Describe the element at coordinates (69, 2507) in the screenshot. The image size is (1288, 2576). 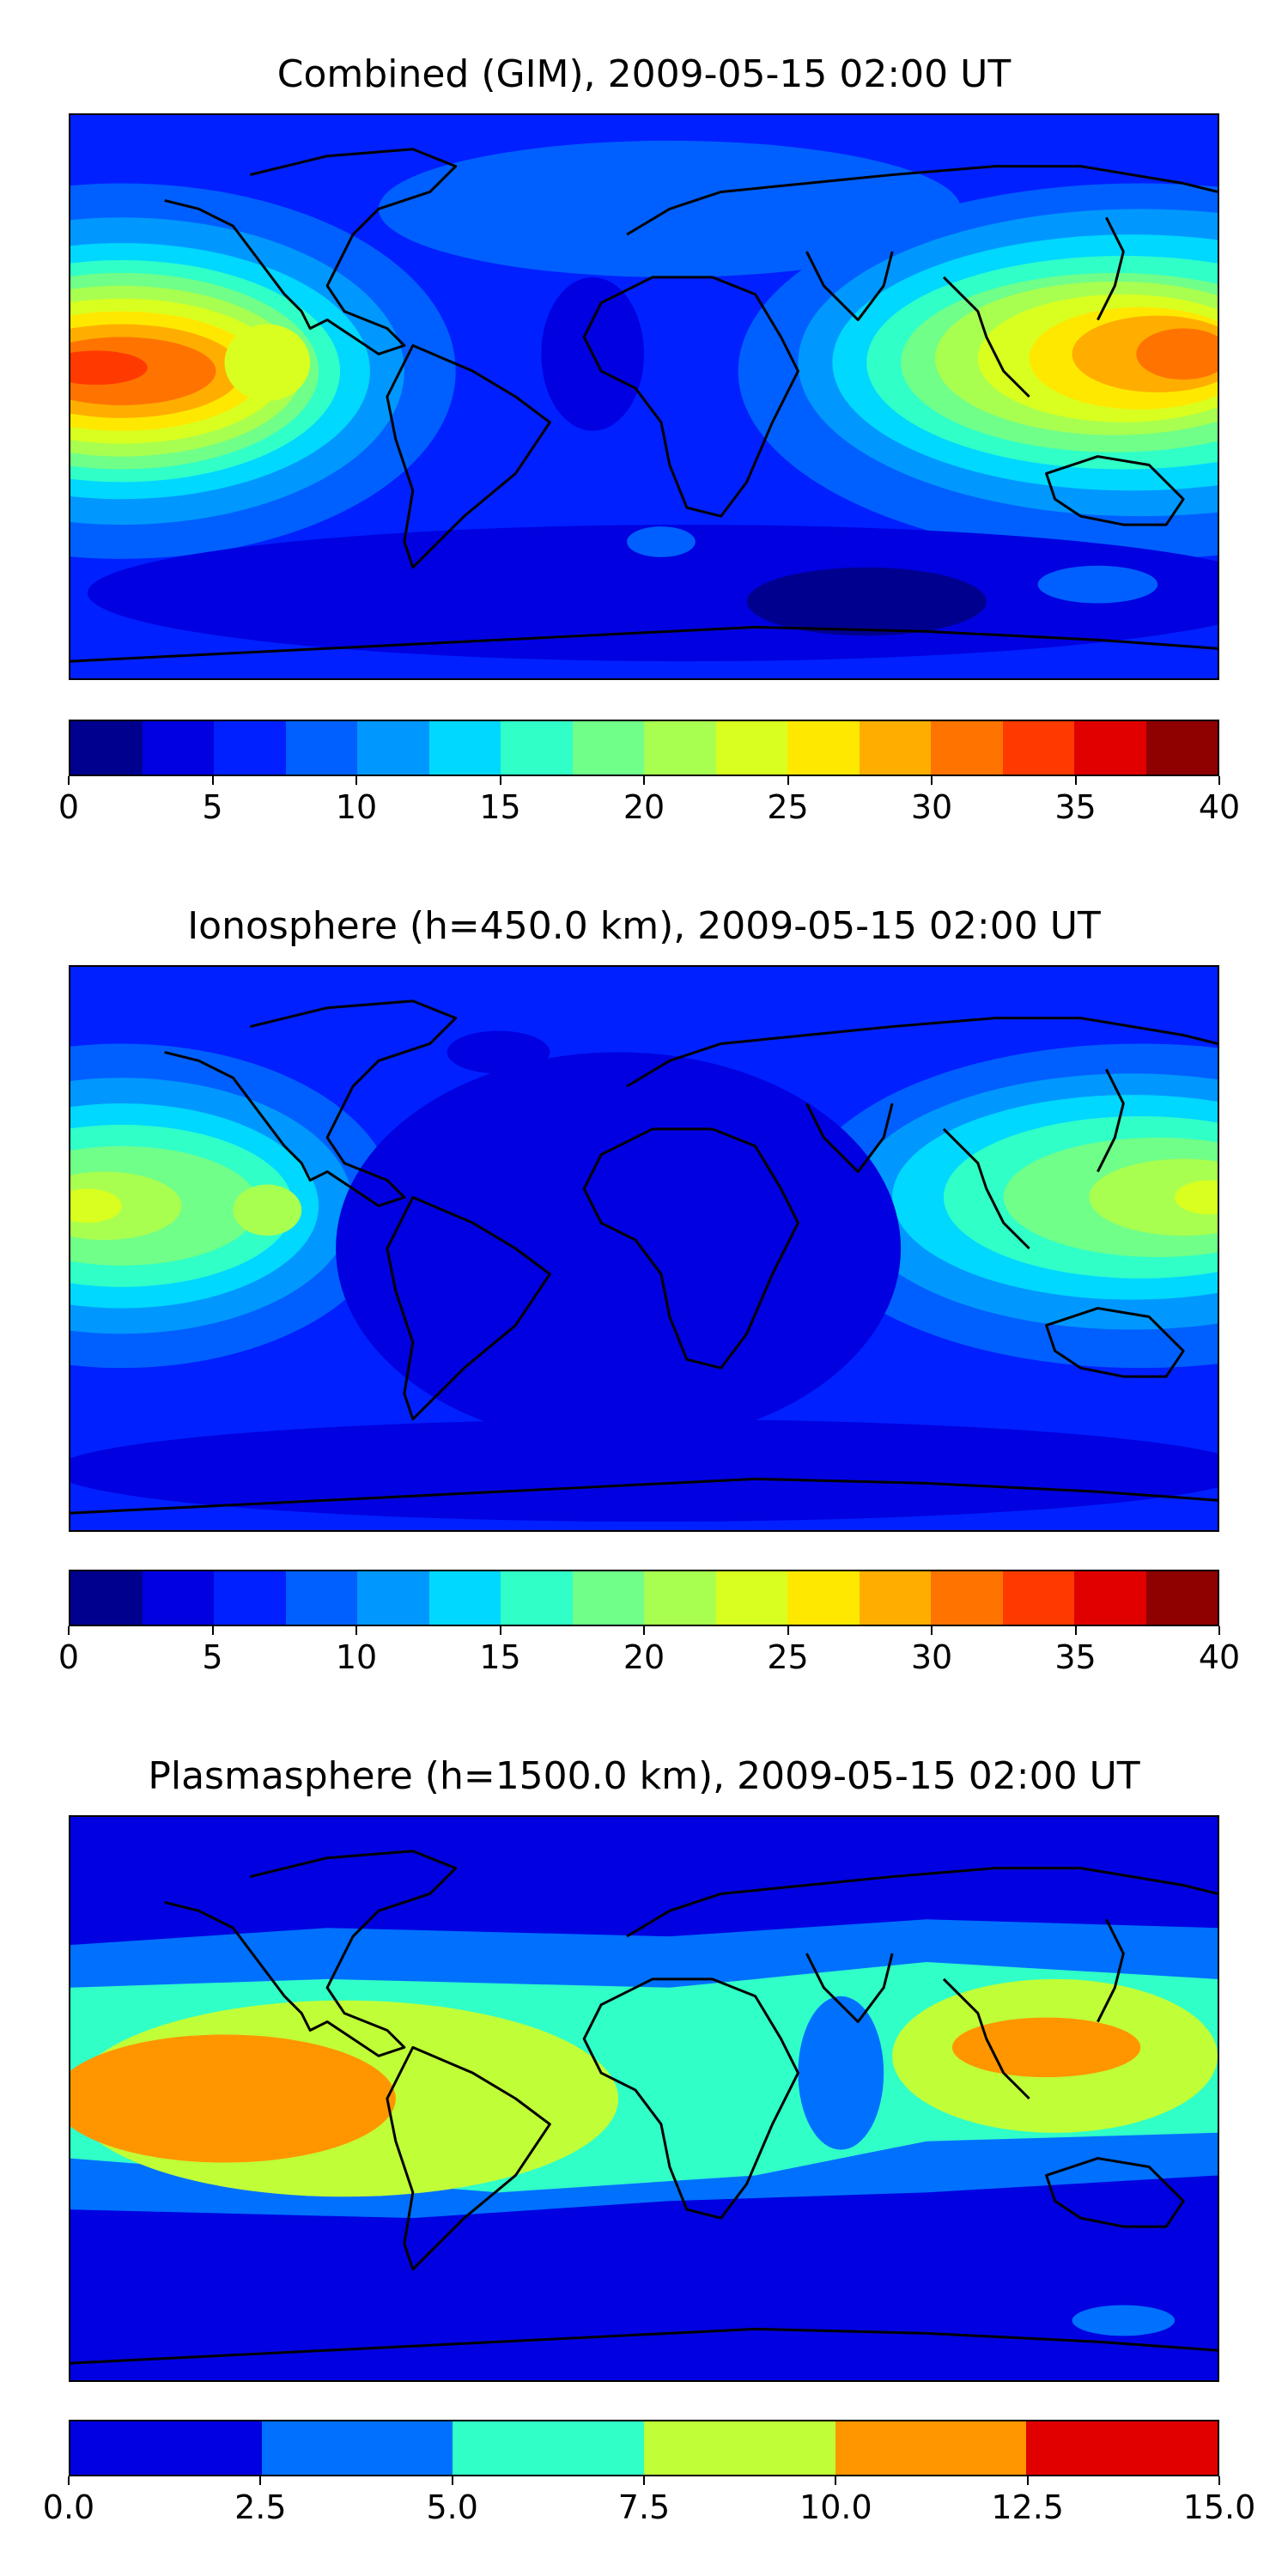
I see `colorbar-tick-label: 0.0` at that location.